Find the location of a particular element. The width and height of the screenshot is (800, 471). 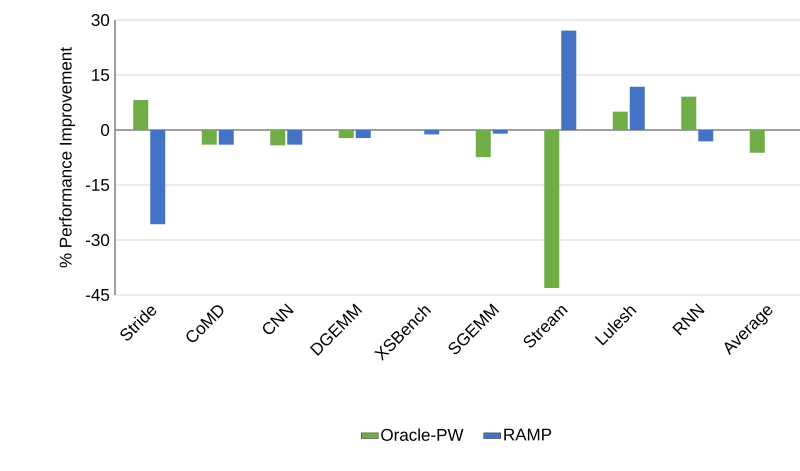

y-tick-label: 30 is located at coordinates (101, 20).